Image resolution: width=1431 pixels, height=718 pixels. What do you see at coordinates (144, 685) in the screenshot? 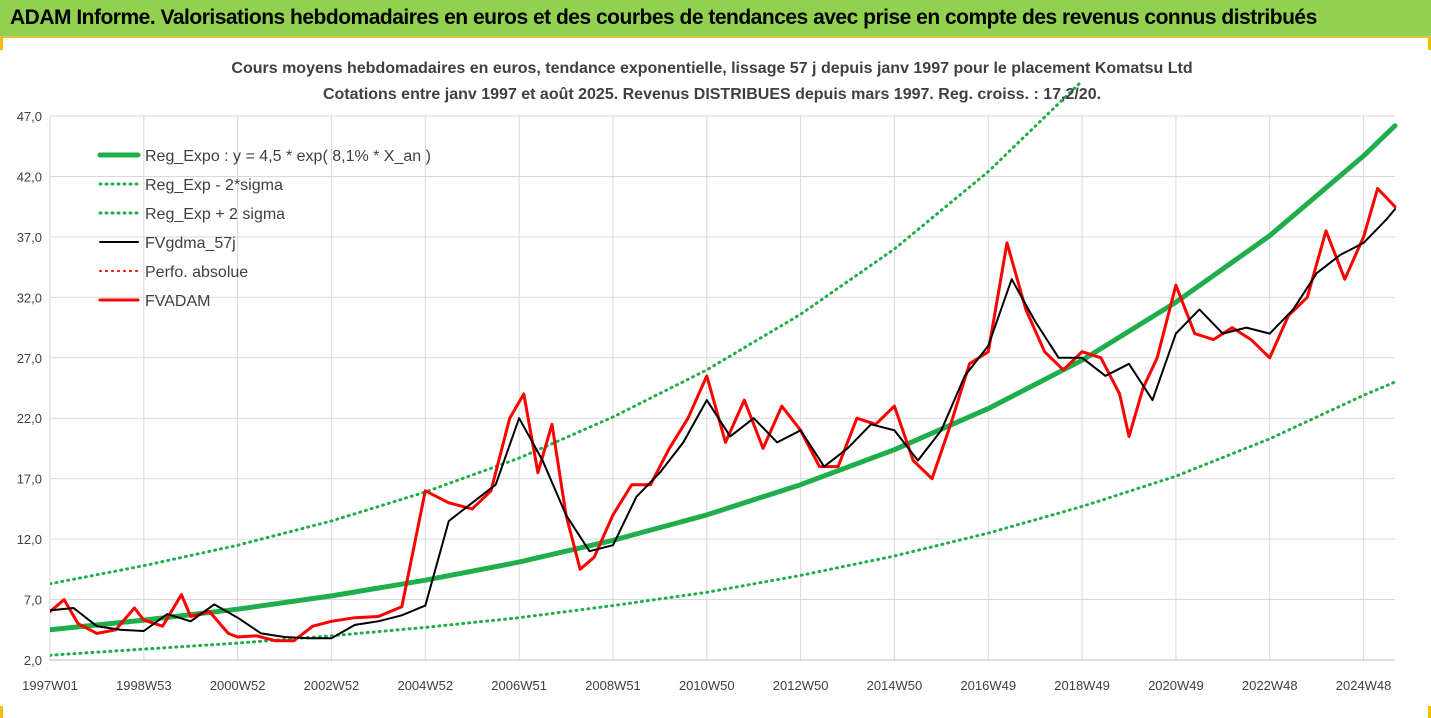
I see `x-tick-label: 1998W53` at bounding box center [144, 685].